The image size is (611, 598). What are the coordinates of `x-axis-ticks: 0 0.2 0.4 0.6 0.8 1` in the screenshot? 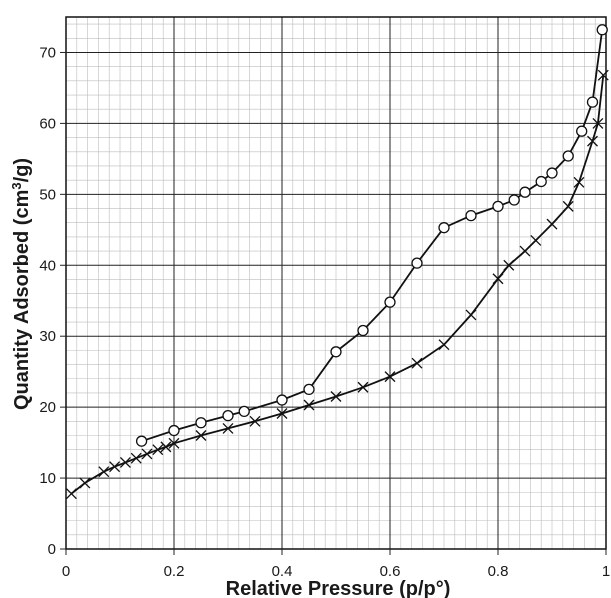 It's located at (336, 564).